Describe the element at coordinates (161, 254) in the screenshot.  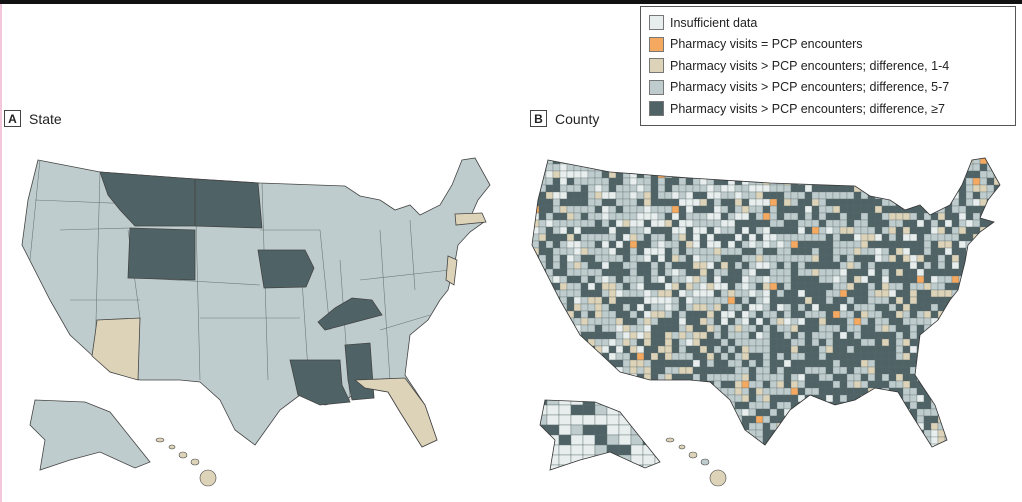
I see `state-wyoming` at that location.